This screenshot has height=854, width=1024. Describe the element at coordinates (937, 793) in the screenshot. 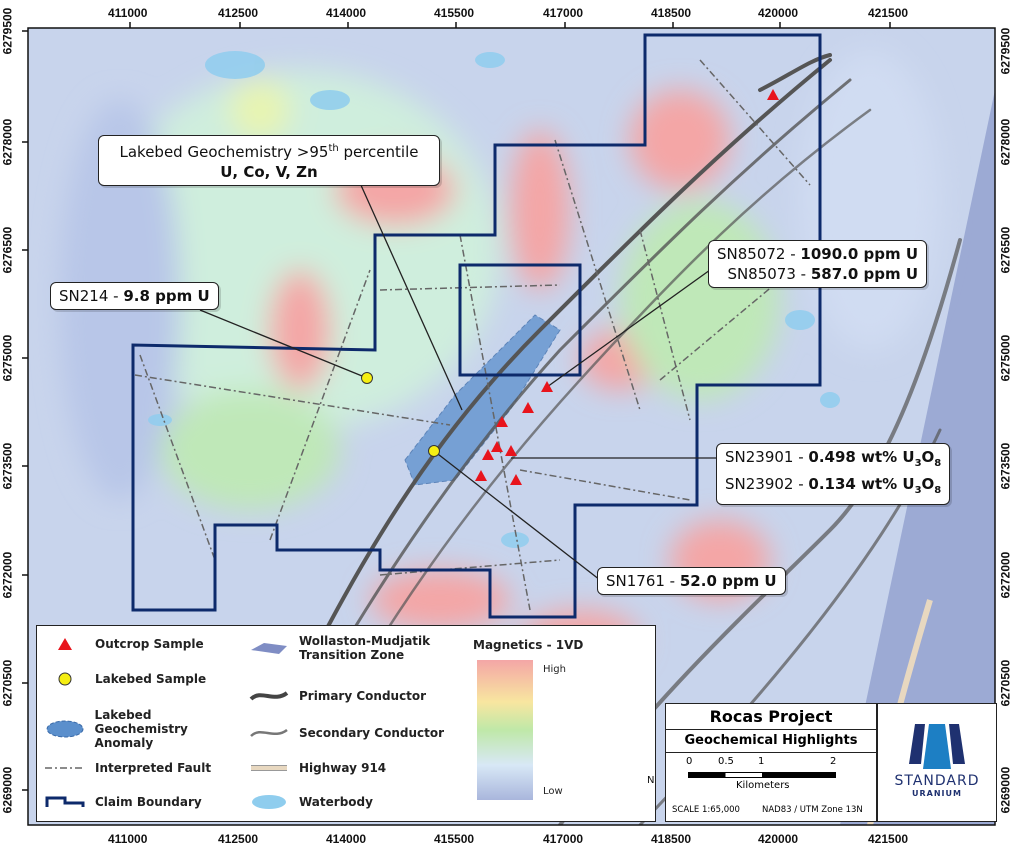

I see `logo-text: URANIUM` at that location.